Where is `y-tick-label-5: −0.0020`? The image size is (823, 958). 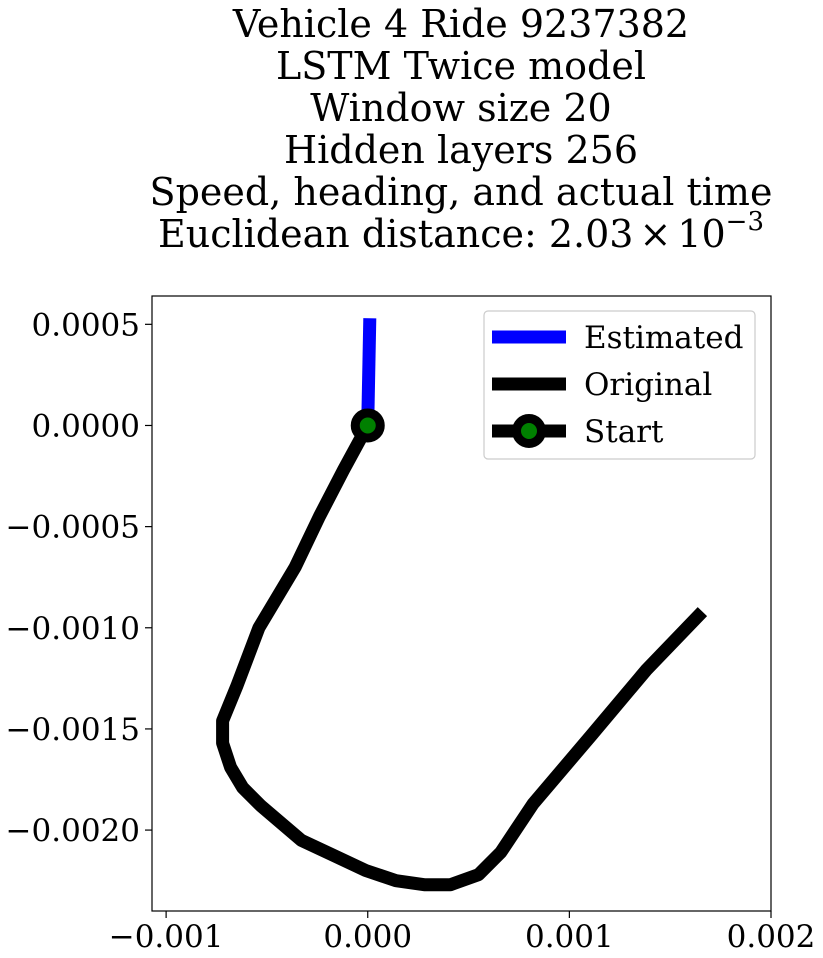 y-tick-label-5: −0.0020 is located at coordinates (73, 831).